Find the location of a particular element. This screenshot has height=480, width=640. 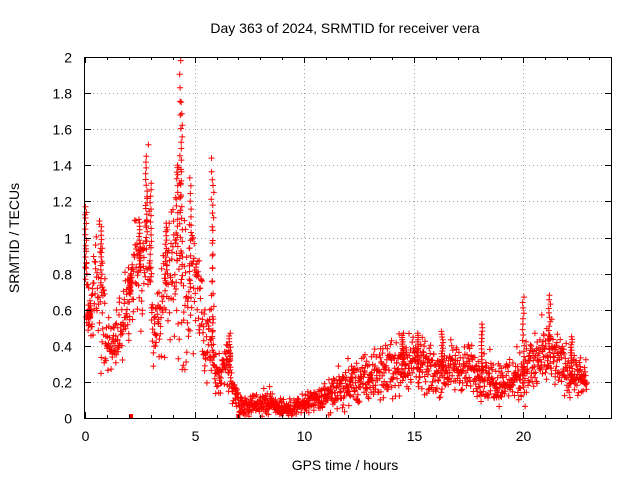

y-tick-label: 0 is located at coordinates (68, 419).